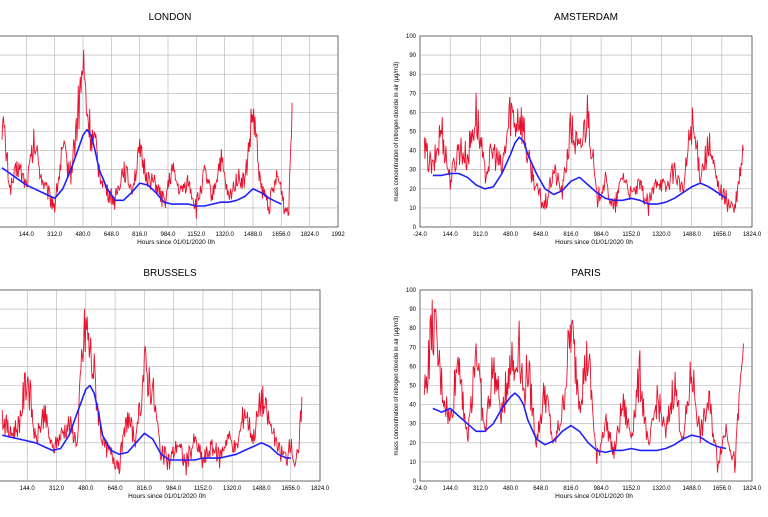 Image resolution: width=768 pixels, height=517 pixels. Describe the element at coordinates (411, 291) in the screenshot. I see `paris-y-tick-label: 100` at that location.